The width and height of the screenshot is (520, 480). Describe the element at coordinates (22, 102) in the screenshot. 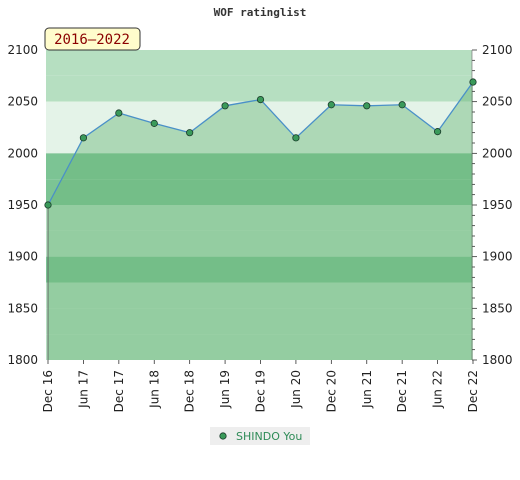

I see `y-tick-label-left: 2050` at that location.